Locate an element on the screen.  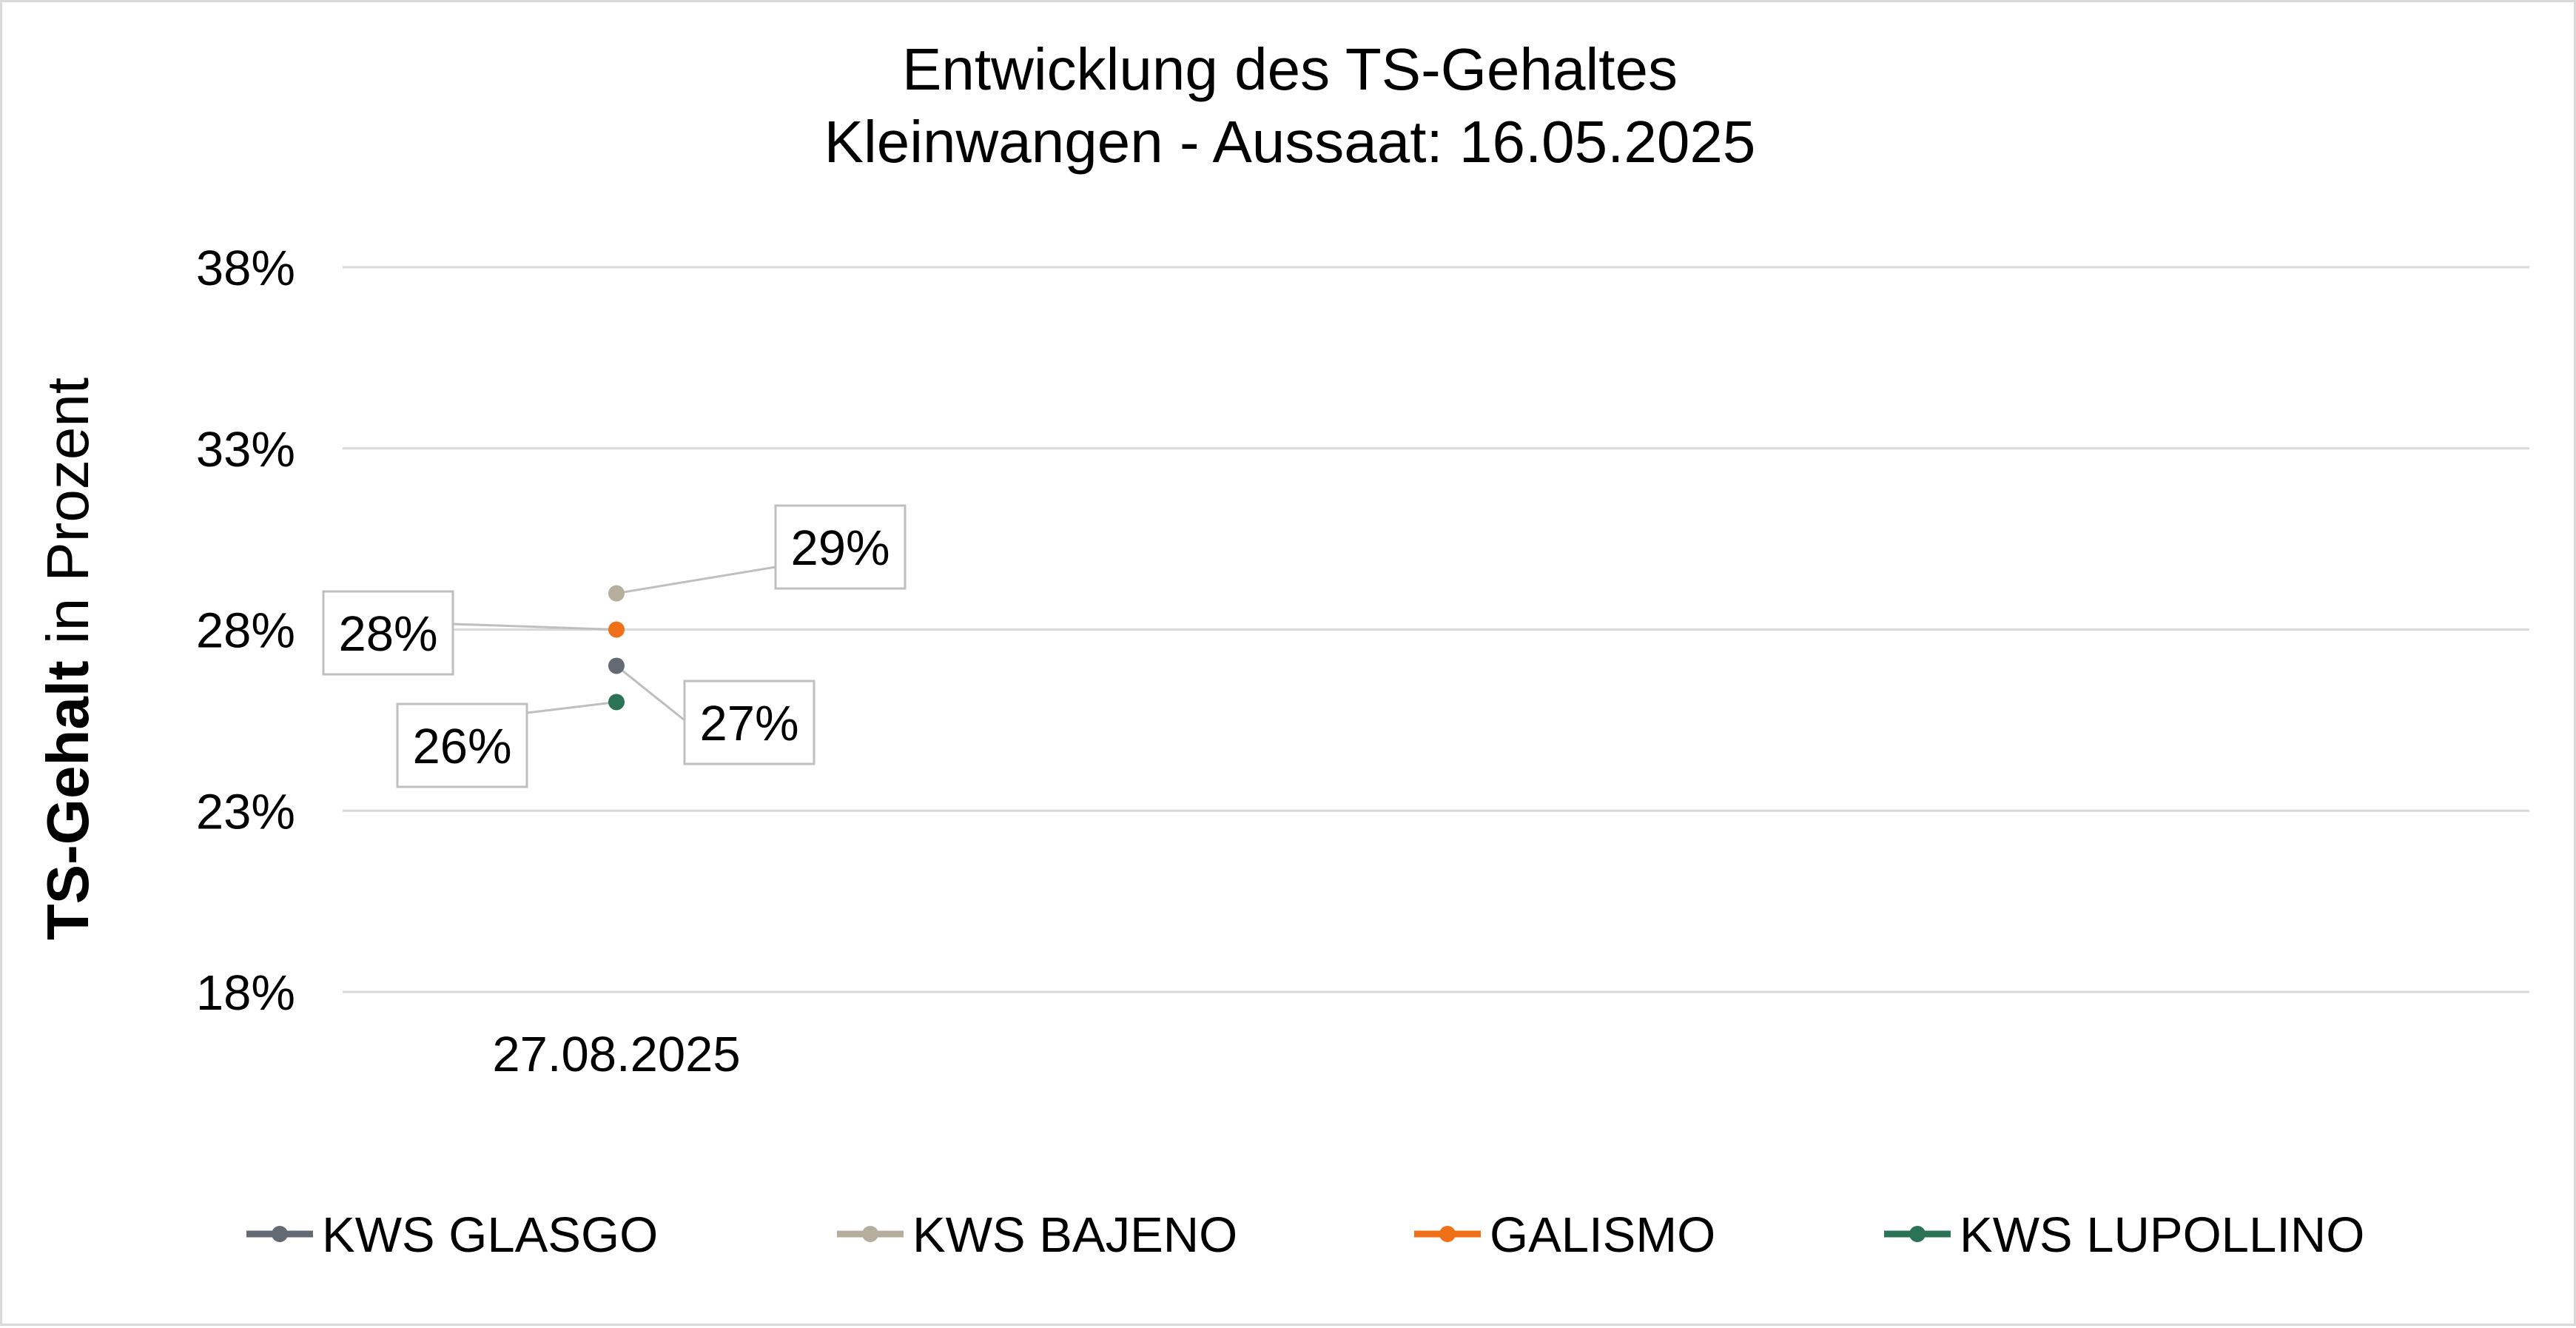
legend-item: KWS LUPOLLINO is located at coordinates (2124, 1235).